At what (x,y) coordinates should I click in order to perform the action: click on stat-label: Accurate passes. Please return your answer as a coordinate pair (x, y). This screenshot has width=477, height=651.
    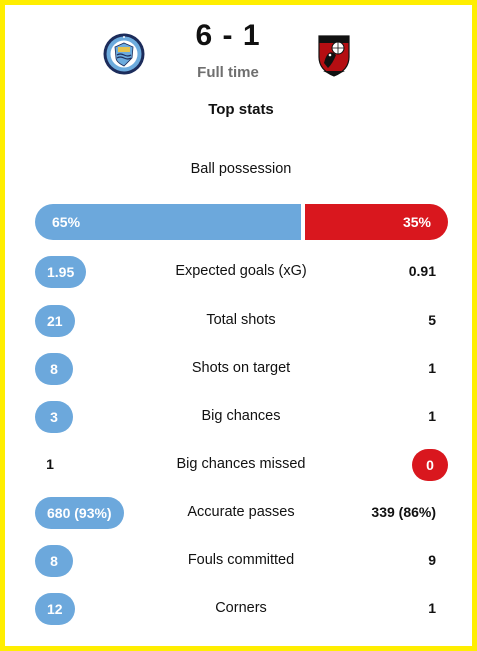
    Looking at the image, I should click on (241, 512).